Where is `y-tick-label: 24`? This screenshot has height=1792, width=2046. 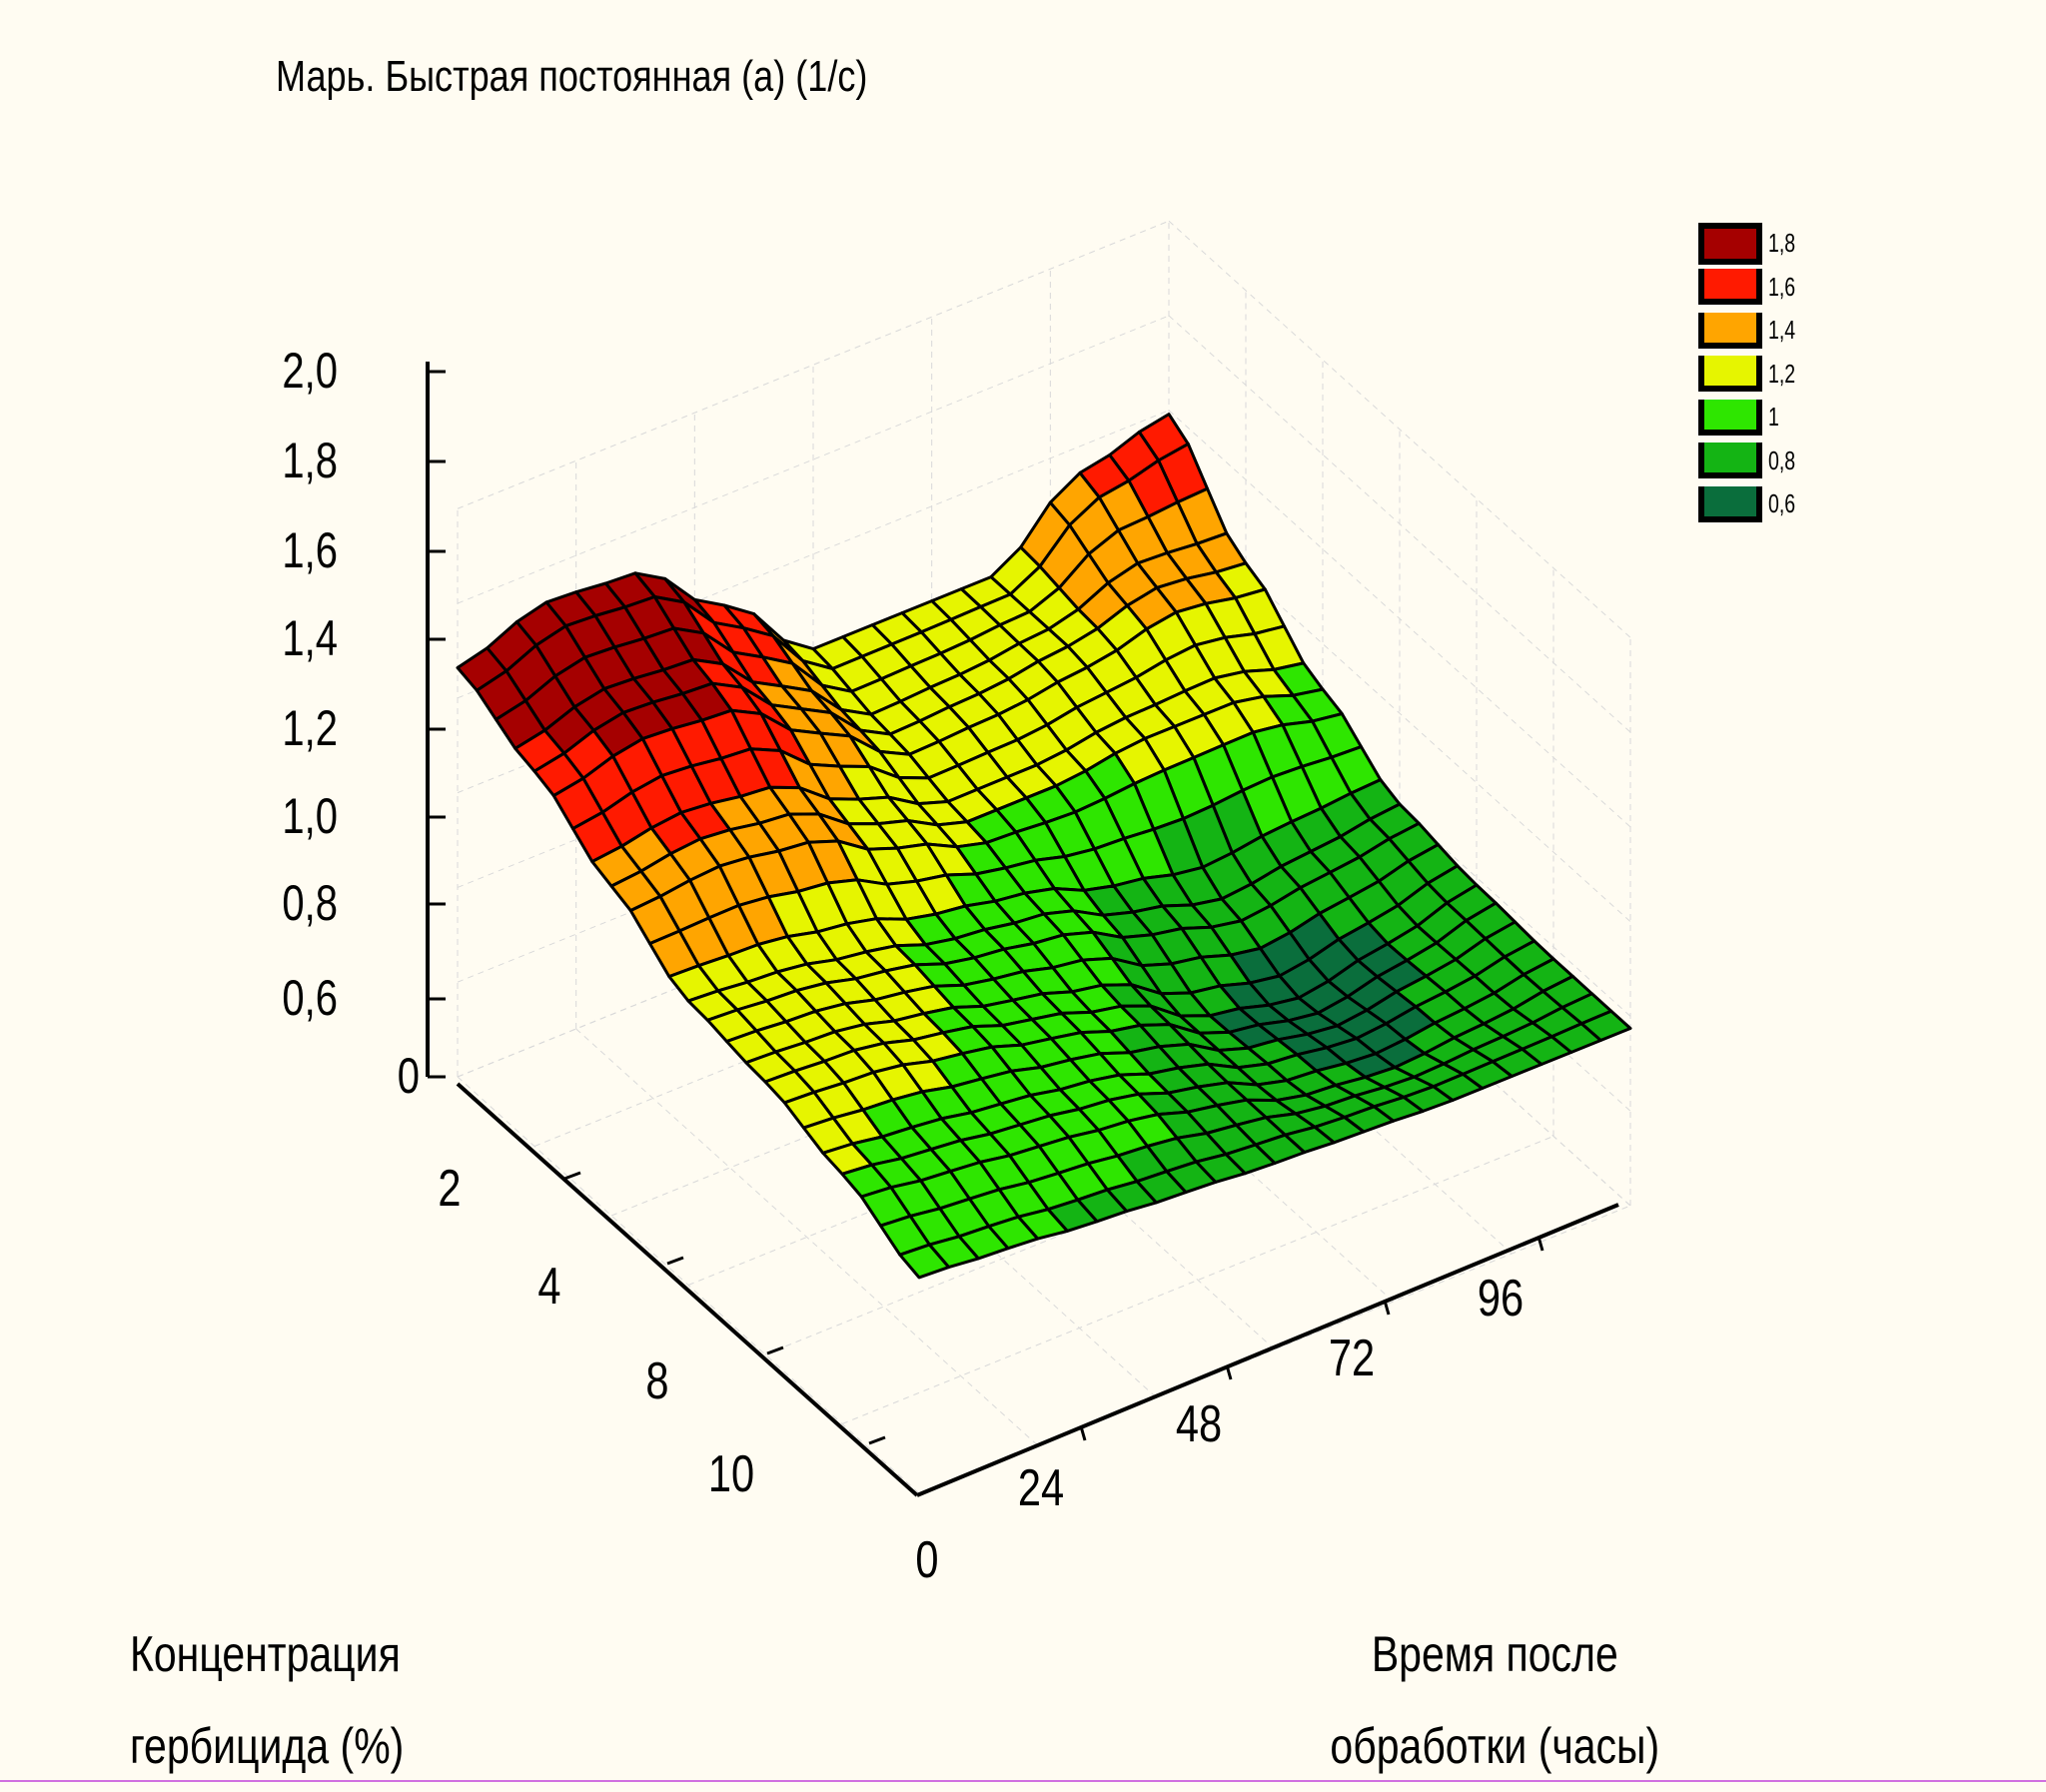
y-tick-label: 24 is located at coordinates (1041, 1488).